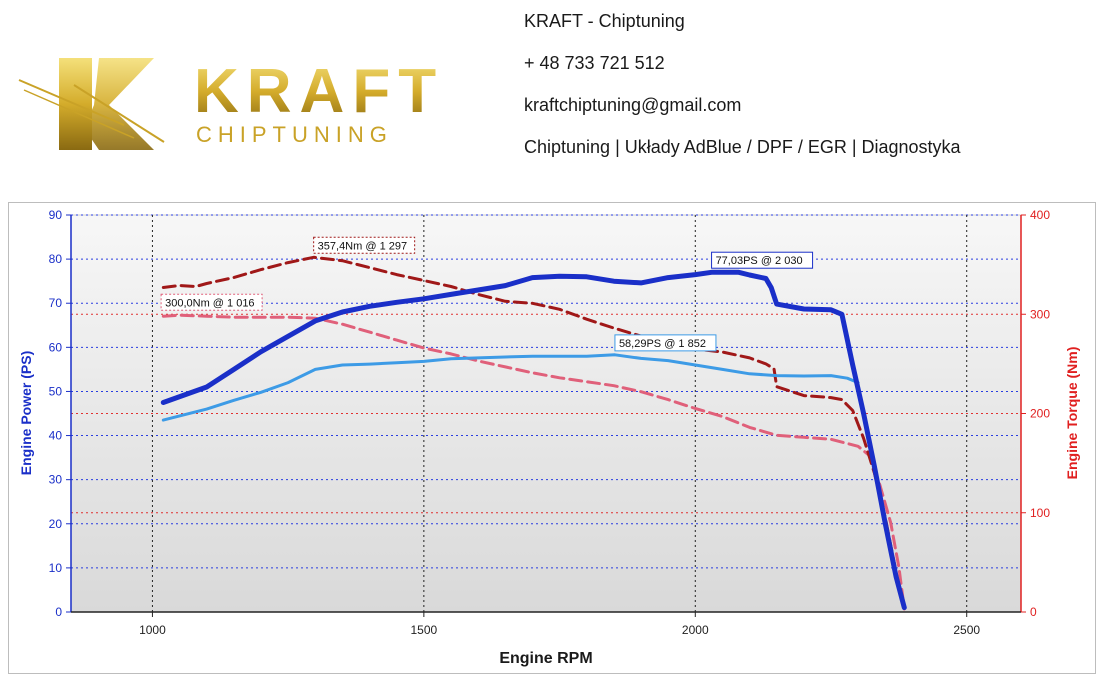 The image size is (1099, 678). I want to click on tick-label-rpm: 2500, so click(966, 630).